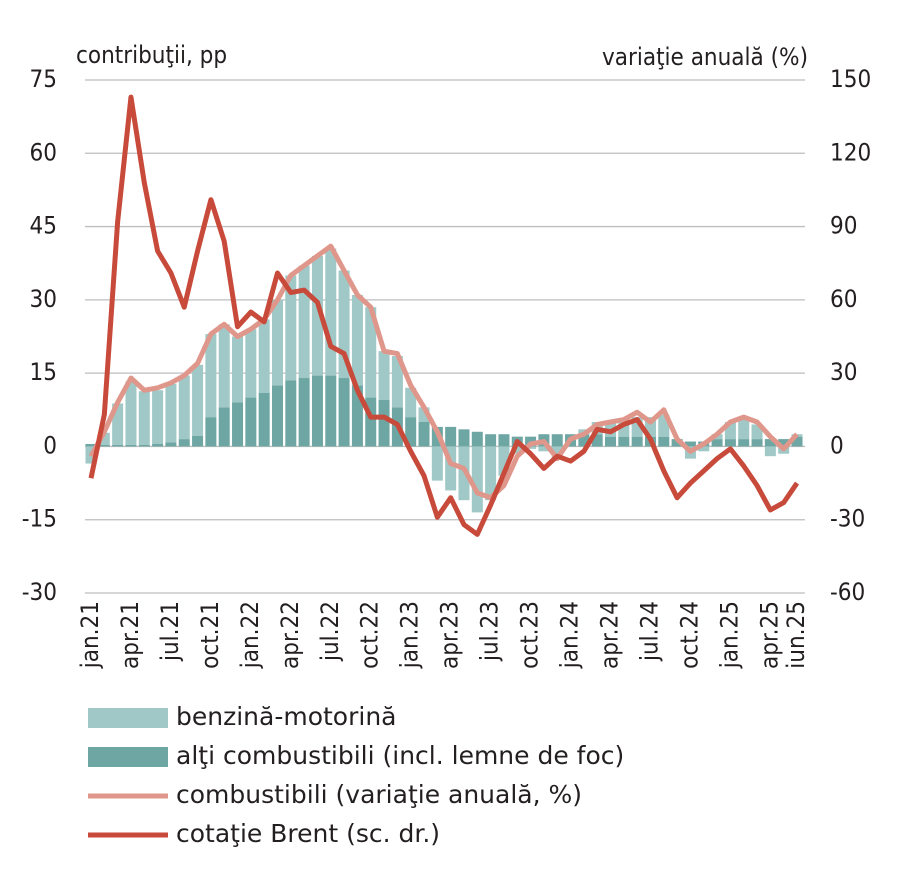 This screenshot has height=879, width=913. I want to click on y-tick-label: 60, so click(43, 152).